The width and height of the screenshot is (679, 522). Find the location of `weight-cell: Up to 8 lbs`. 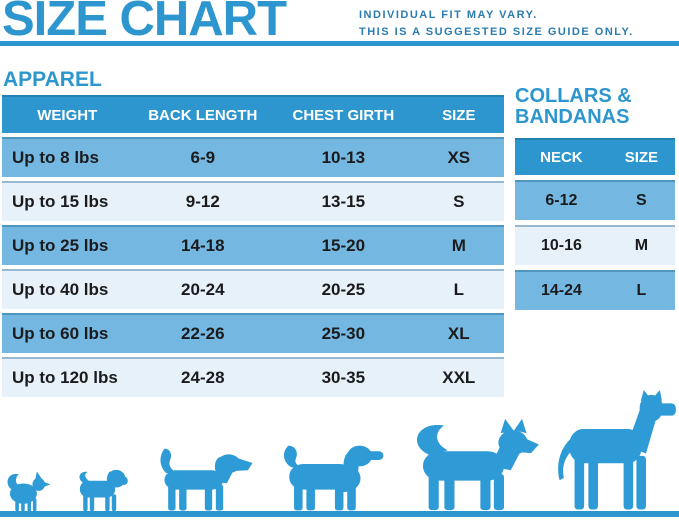

weight-cell: Up to 8 lbs is located at coordinates (55, 157).